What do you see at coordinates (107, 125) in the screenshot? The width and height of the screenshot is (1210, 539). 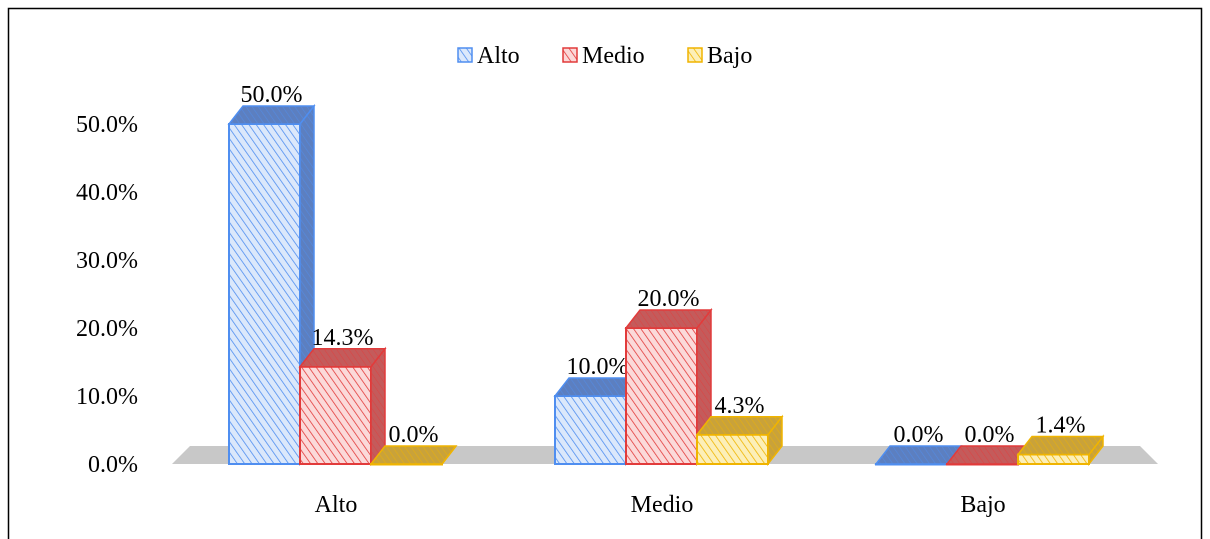 I see `y-tick-label: 50.0%` at bounding box center [107, 125].